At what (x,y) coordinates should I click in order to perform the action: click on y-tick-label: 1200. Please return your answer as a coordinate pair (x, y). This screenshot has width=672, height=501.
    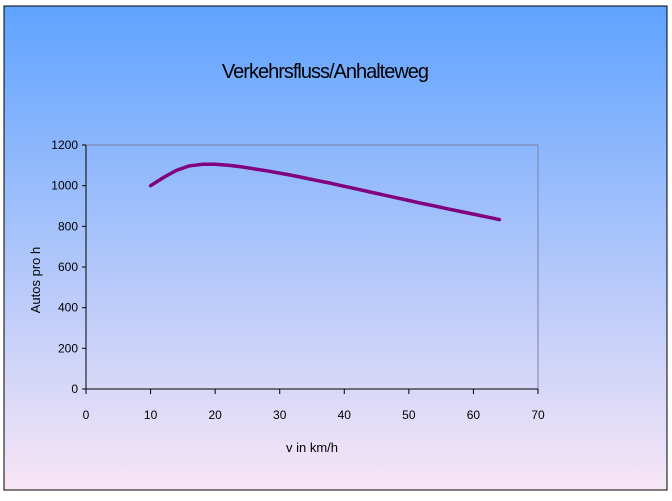
    Looking at the image, I should click on (64, 145).